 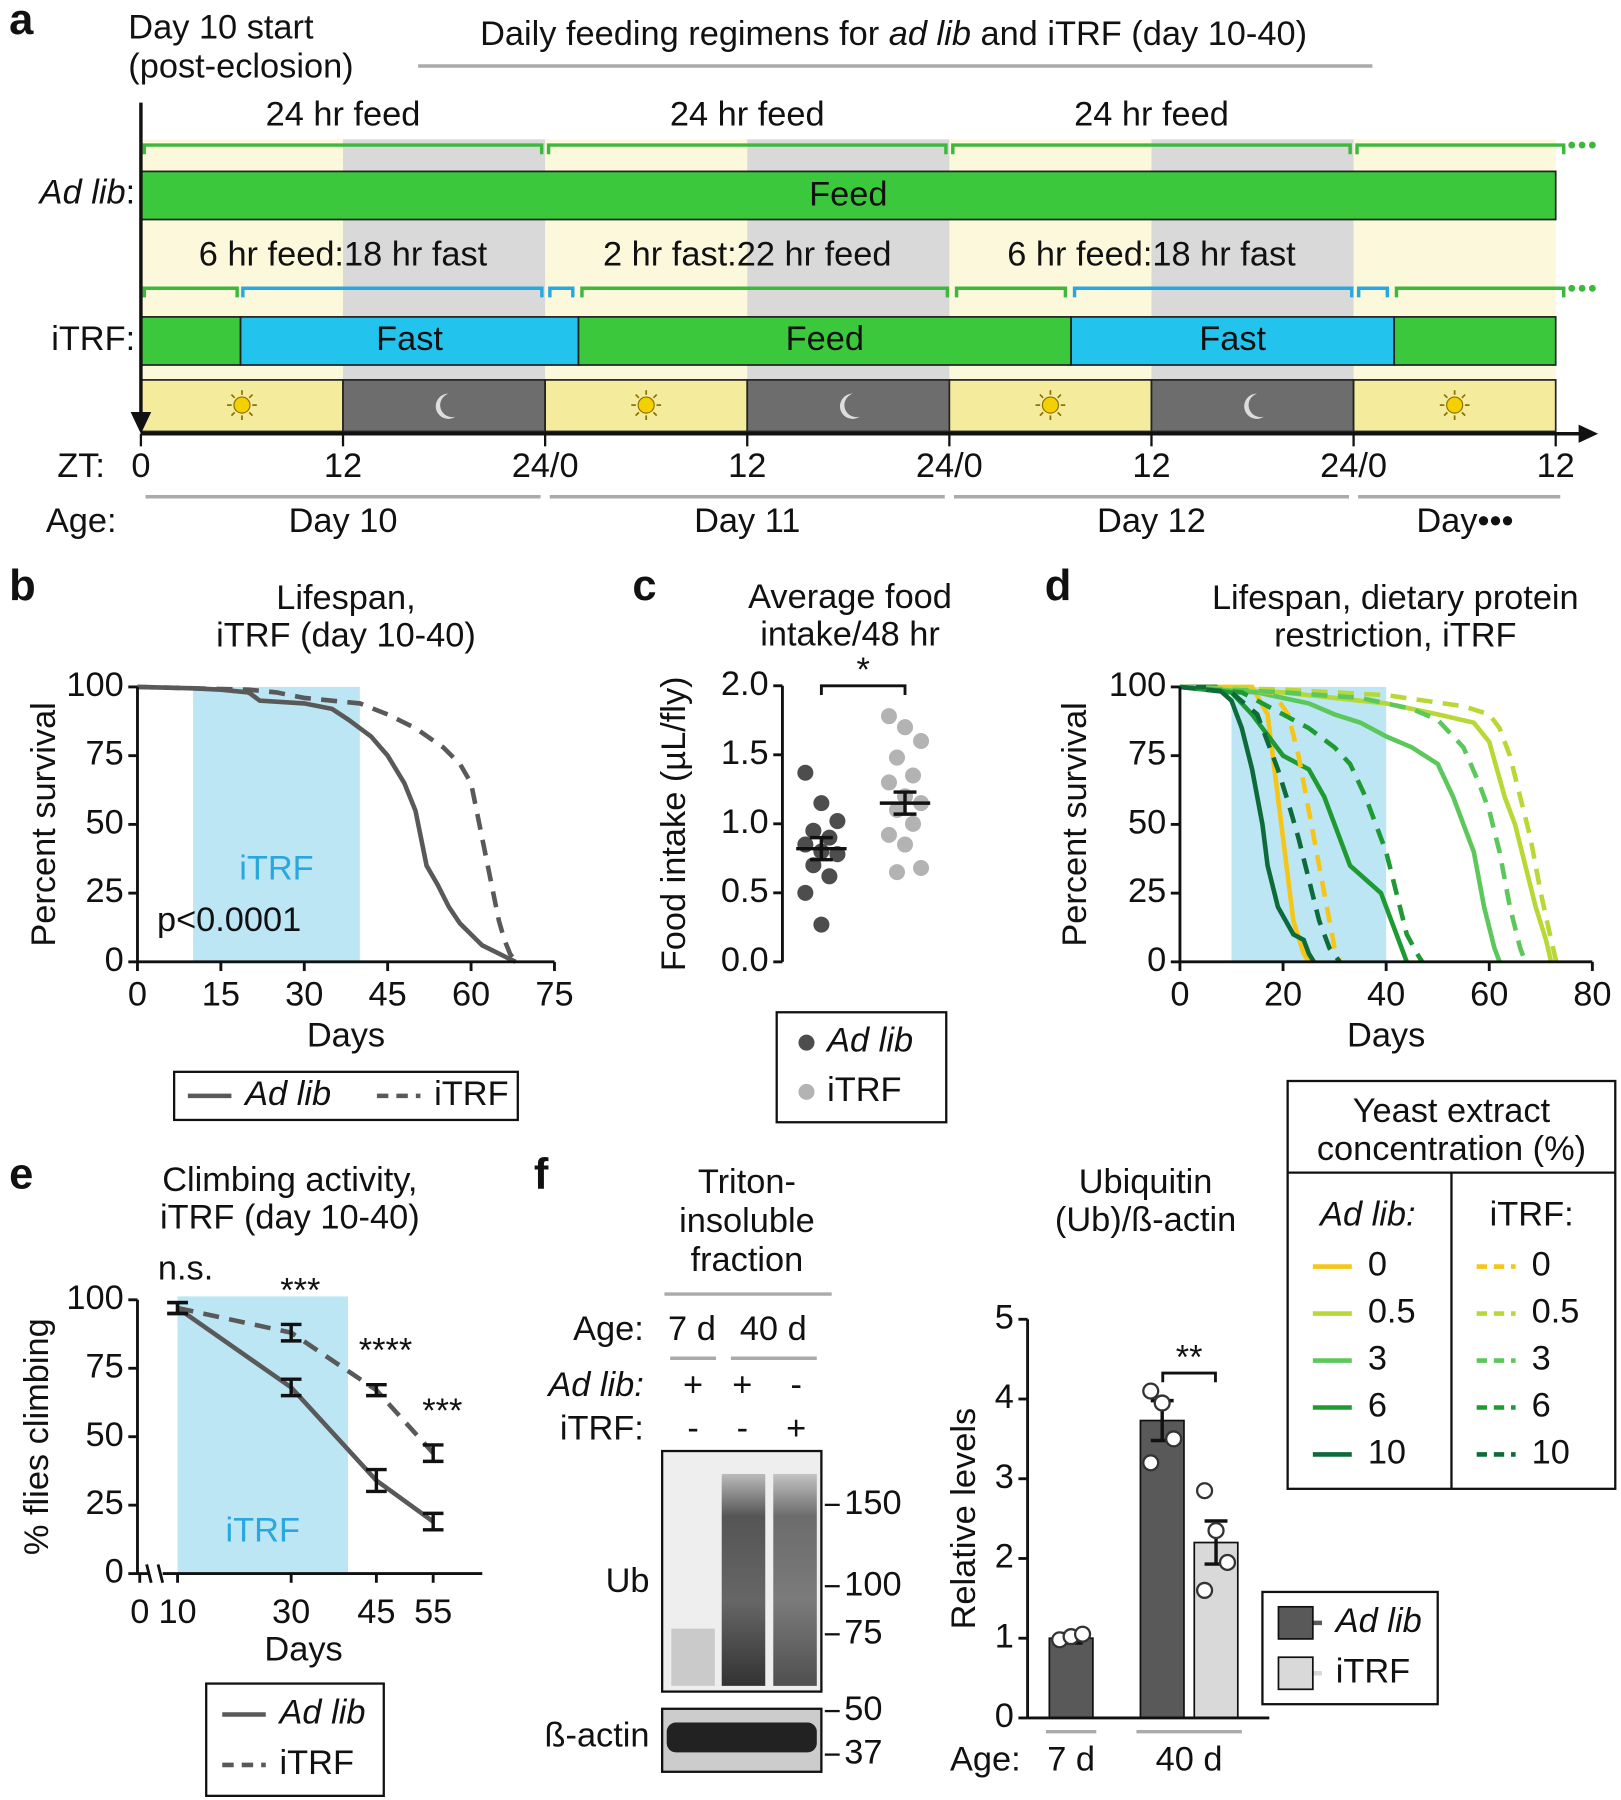 I want to click on significance: n.s., so click(x=185, y=1269).